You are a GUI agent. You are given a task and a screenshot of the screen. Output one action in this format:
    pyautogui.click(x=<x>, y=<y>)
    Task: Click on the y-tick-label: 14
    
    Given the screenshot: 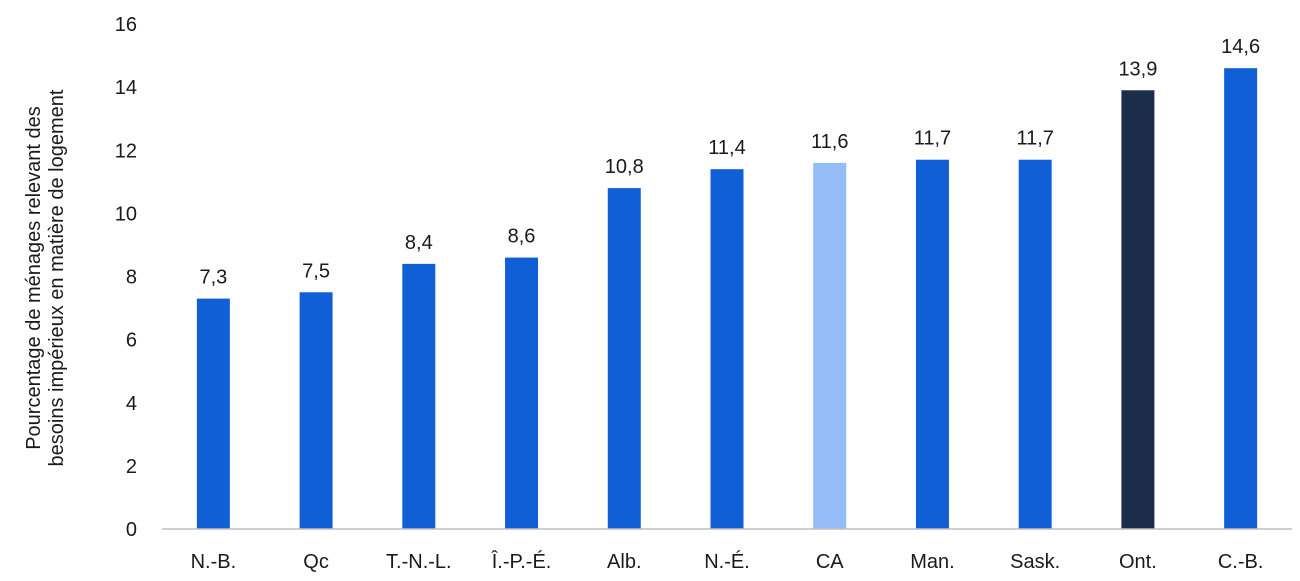 What is the action you would take?
    pyautogui.click(x=126, y=88)
    